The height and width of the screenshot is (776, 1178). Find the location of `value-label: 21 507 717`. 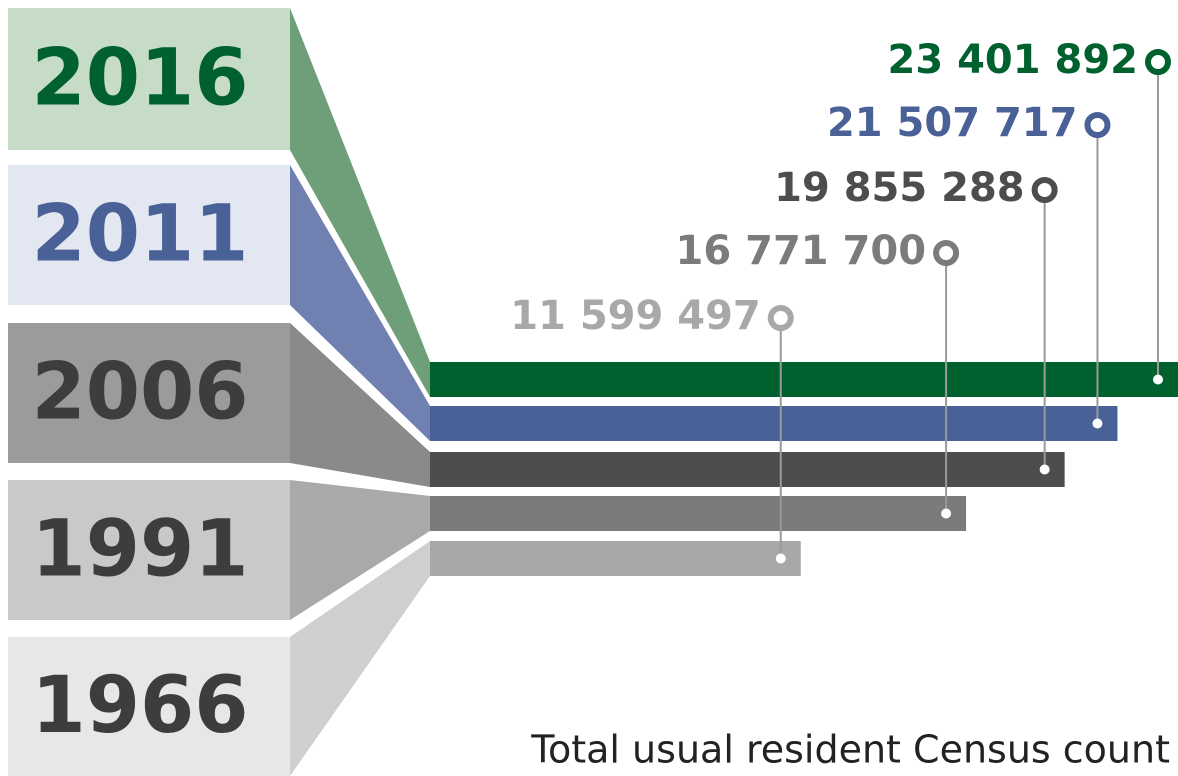

value-label: 21 507 717 is located at coordinates (952, 123).